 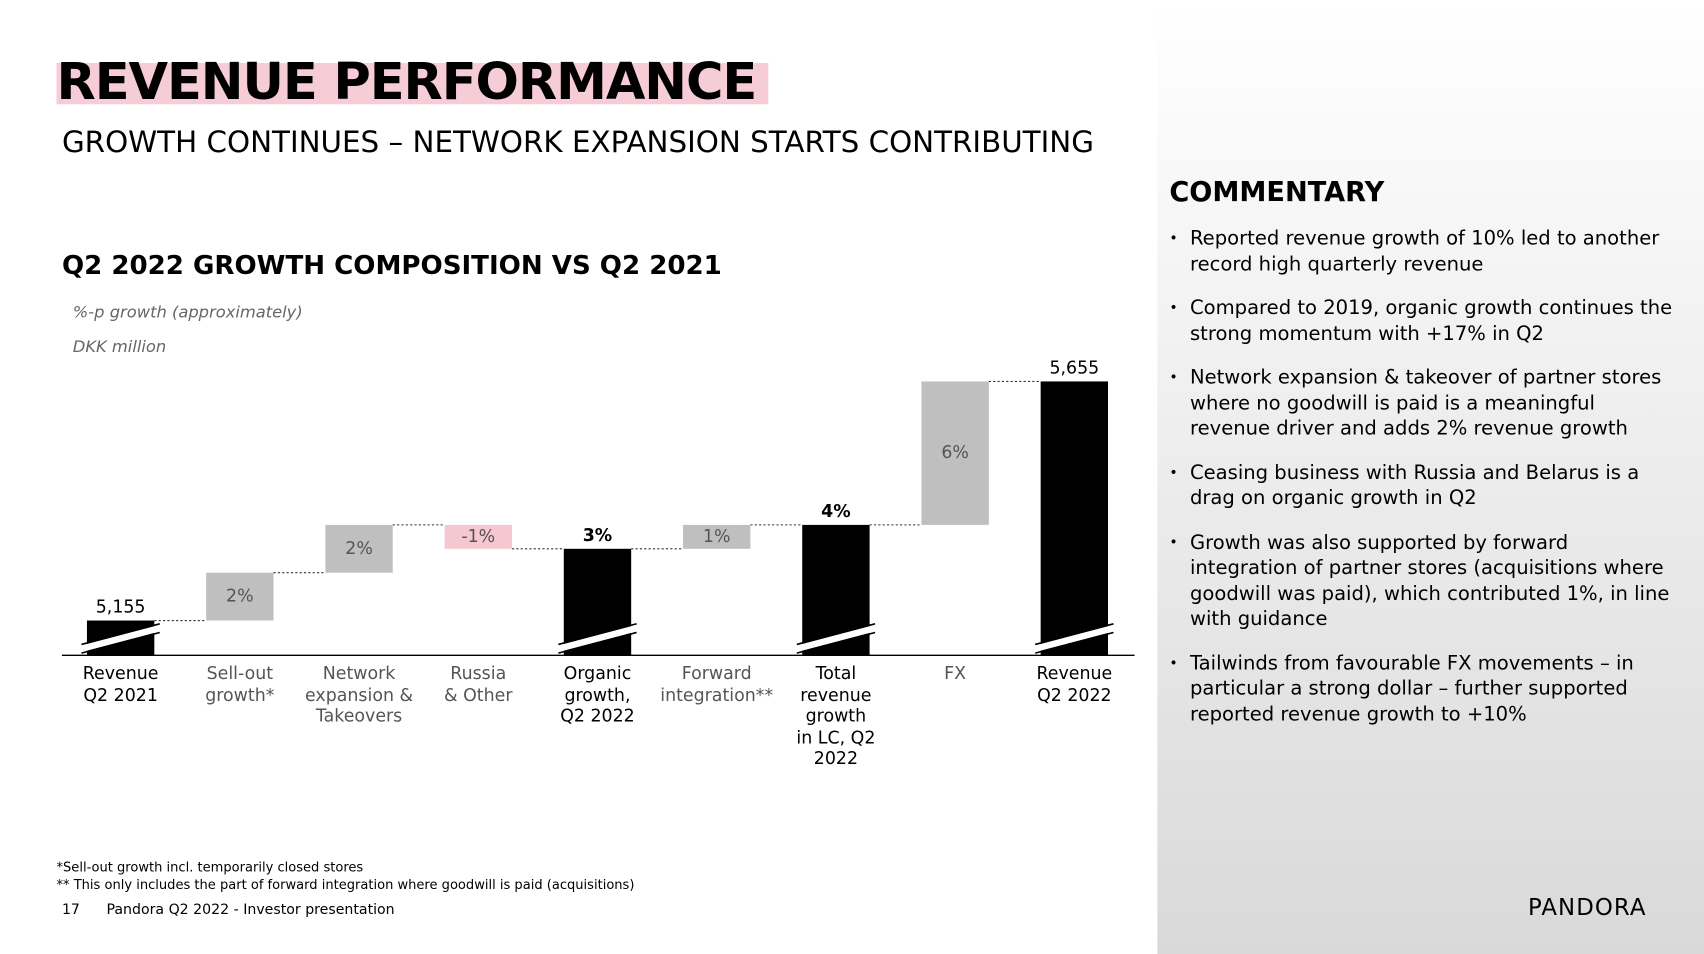 What do you see at coordinates (836, 512) in the screenshot?
I see `data-label: 4%` at bounding box center [836, 512].